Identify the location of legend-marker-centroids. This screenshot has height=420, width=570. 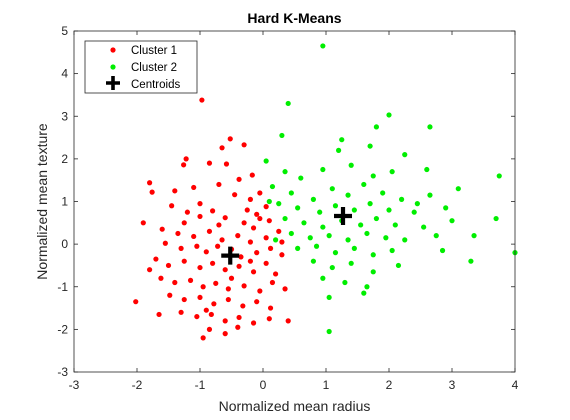
(113, 83).